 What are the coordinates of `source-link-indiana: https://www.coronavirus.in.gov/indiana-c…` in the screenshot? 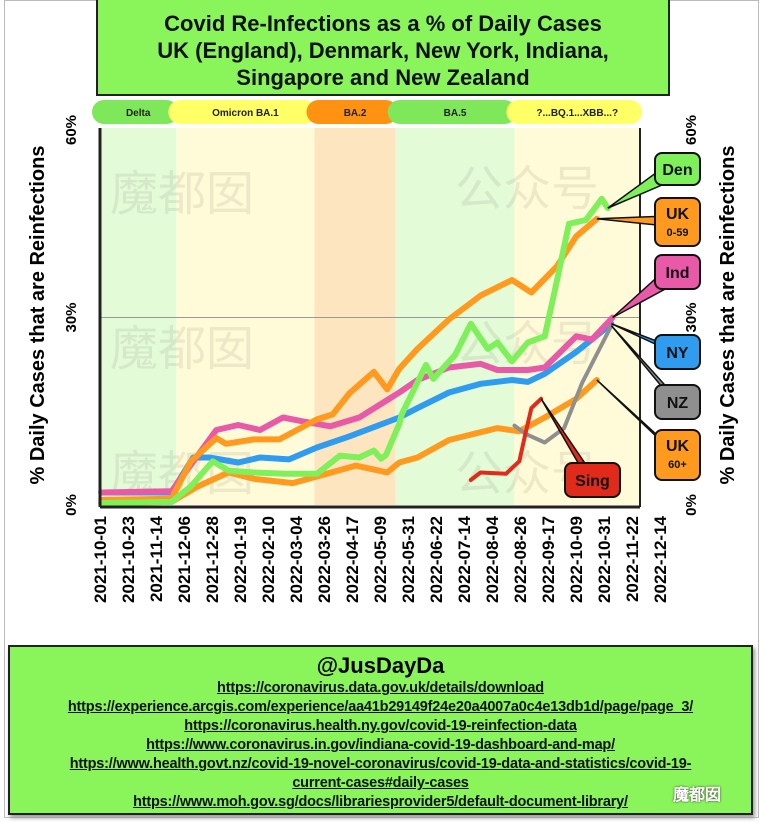 It's located at (380, 745).